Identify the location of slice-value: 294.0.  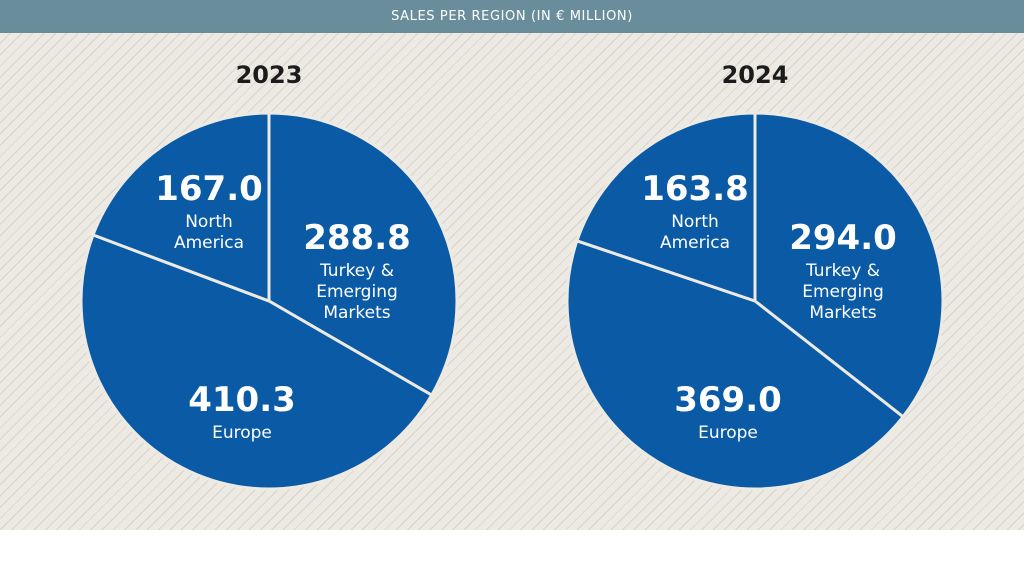
(843, 238).